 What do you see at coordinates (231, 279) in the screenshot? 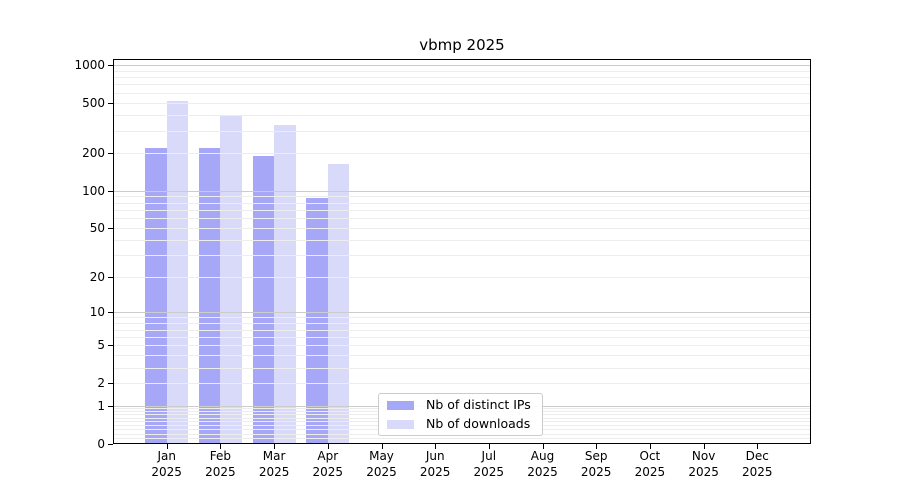
I see `bar-downloads-feb` at bounding box center [231, 279].